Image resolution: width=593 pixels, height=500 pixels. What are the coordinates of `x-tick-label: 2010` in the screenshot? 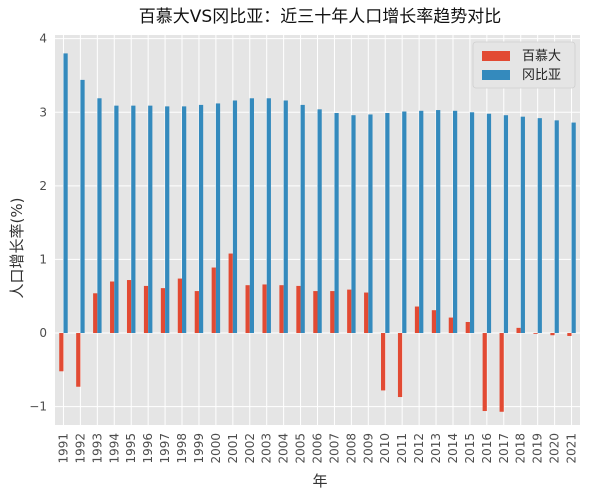 It's located at (385, 448).